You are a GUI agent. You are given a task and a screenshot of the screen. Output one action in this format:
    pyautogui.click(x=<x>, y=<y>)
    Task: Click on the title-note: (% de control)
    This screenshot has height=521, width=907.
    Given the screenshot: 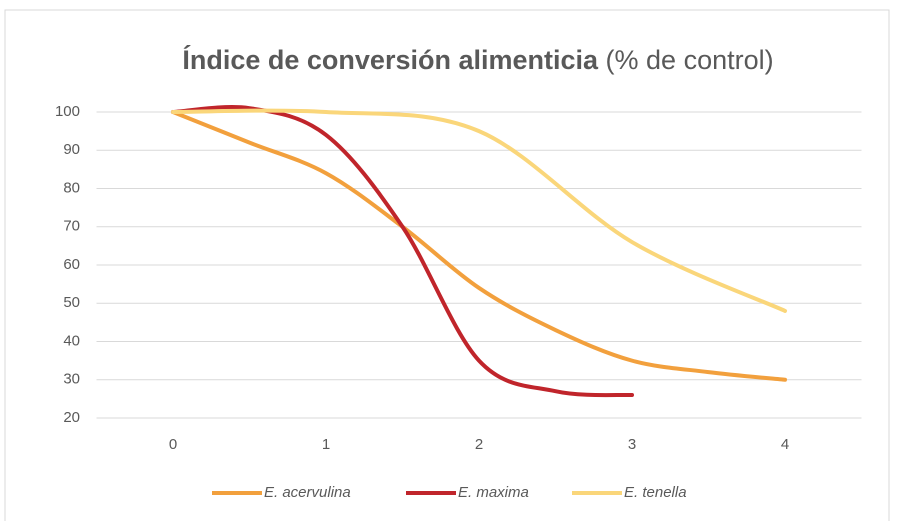 What is the action you would take?
    pyautogui.click(x=690, y=60)
    